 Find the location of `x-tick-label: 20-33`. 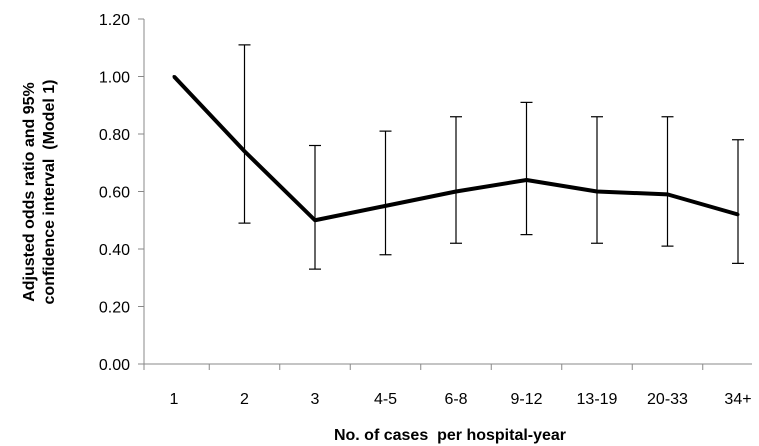

x-tick-label: 20-33 is located at coordinates (667, 399).